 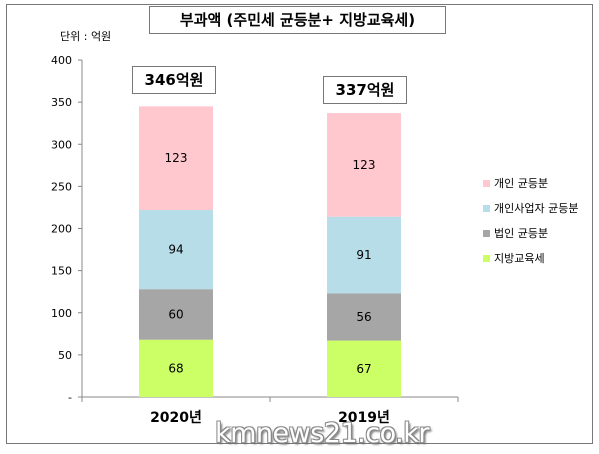 I want to click on x-category-label: 2019년, so click(x=364, y=418).